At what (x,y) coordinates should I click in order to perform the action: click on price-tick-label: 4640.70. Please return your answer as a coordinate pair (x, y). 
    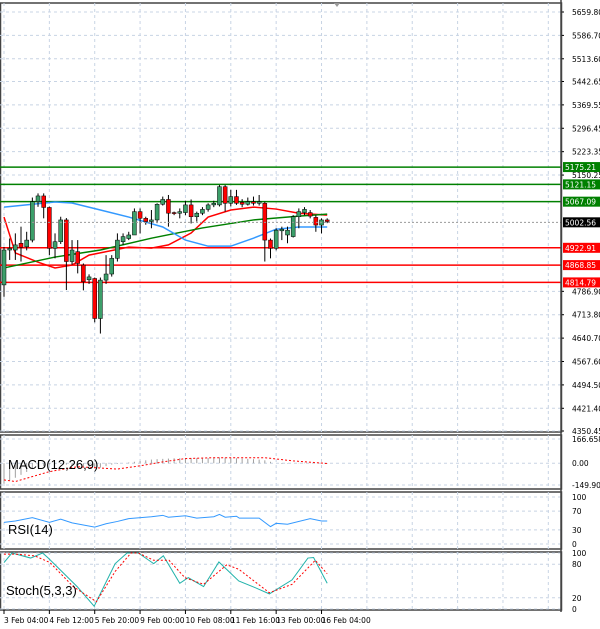
    Looking at the image, I should click on (586, 338).